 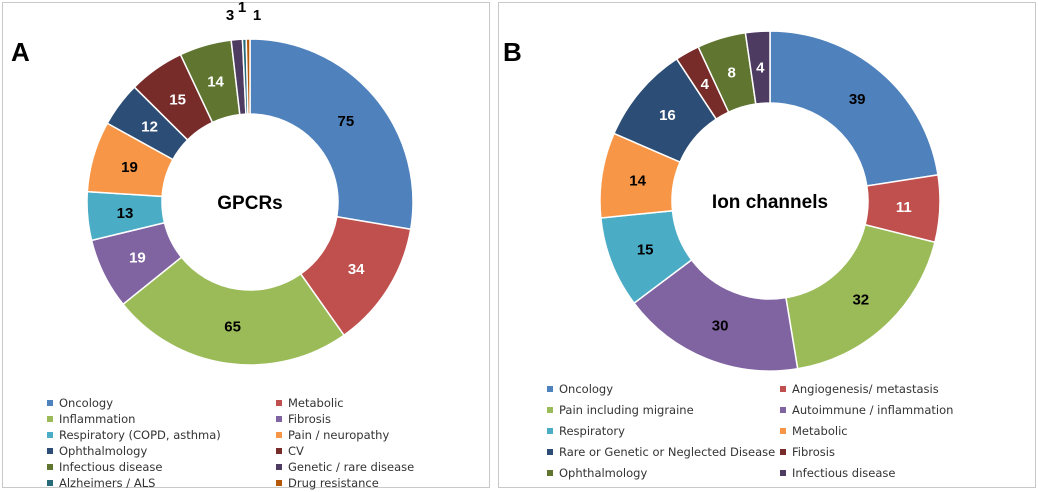 I want to click on legend-item-respiratory-copd-asthma: Respiratory (COPD, asthma), so click(x=134, y=435).